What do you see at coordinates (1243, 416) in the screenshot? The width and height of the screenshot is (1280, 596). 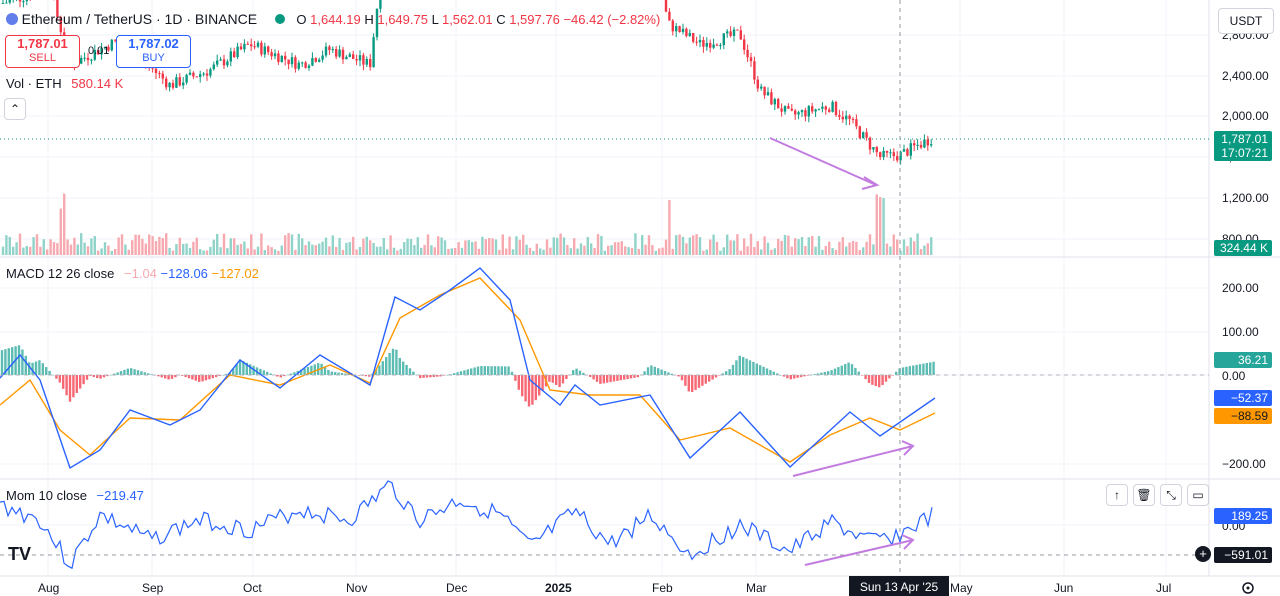 I see `macd-signal-tag: −88.59` at bounding box center [1243, 416].